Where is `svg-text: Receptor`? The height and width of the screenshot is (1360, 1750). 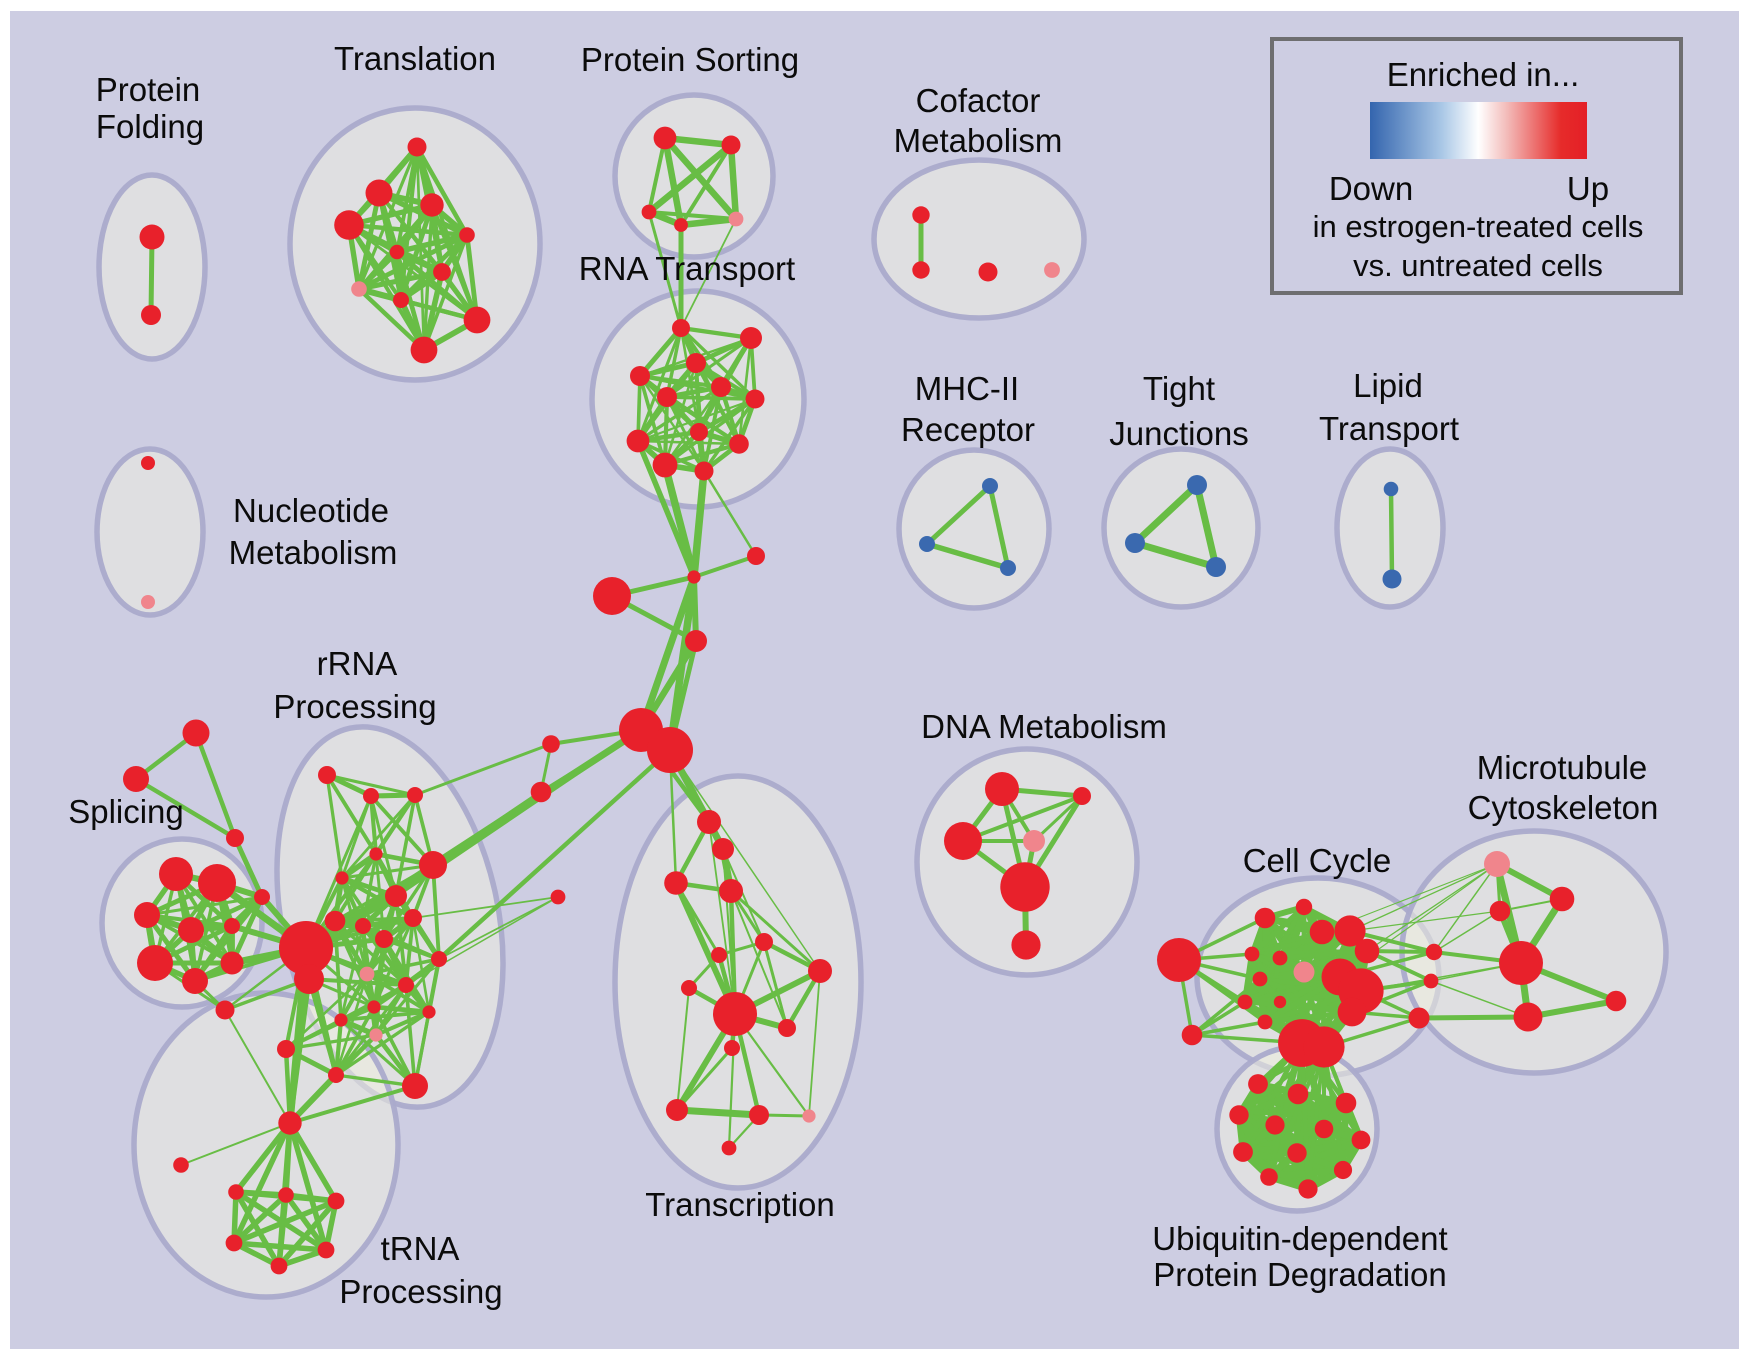
svg-text: Receptor is located at coordinates (968, 429).